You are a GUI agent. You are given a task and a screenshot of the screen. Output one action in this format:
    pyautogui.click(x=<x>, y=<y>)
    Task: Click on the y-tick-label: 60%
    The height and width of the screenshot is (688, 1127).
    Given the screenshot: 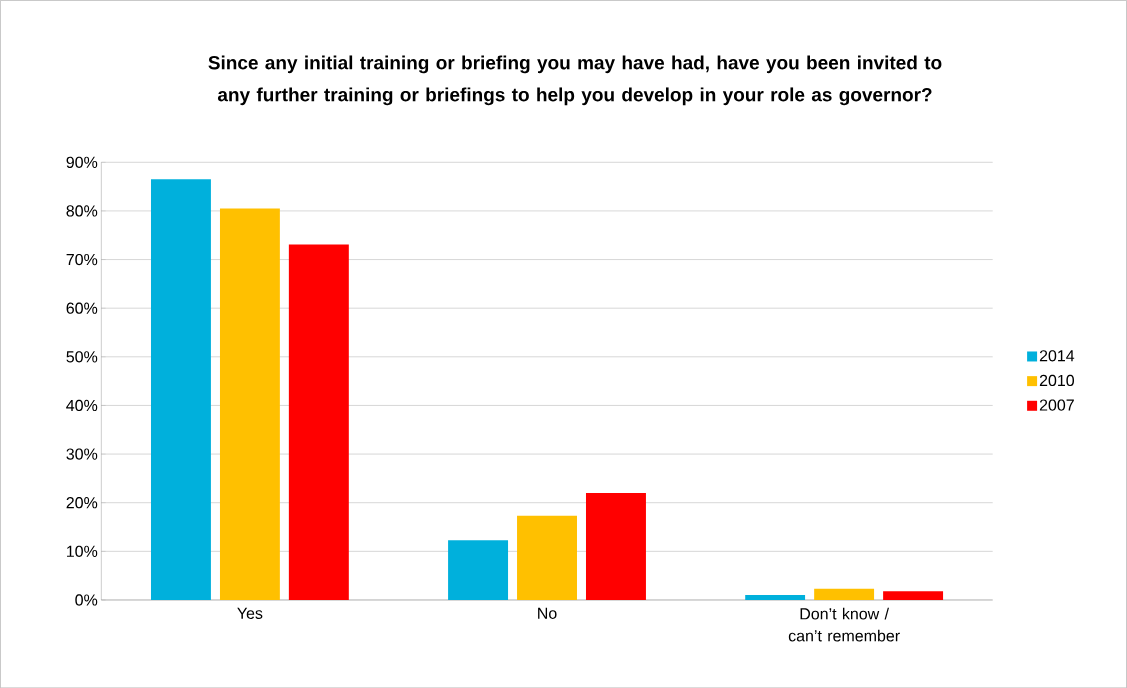 What is the action you would take?
    pyautogui.click(x=82, y=308)
    